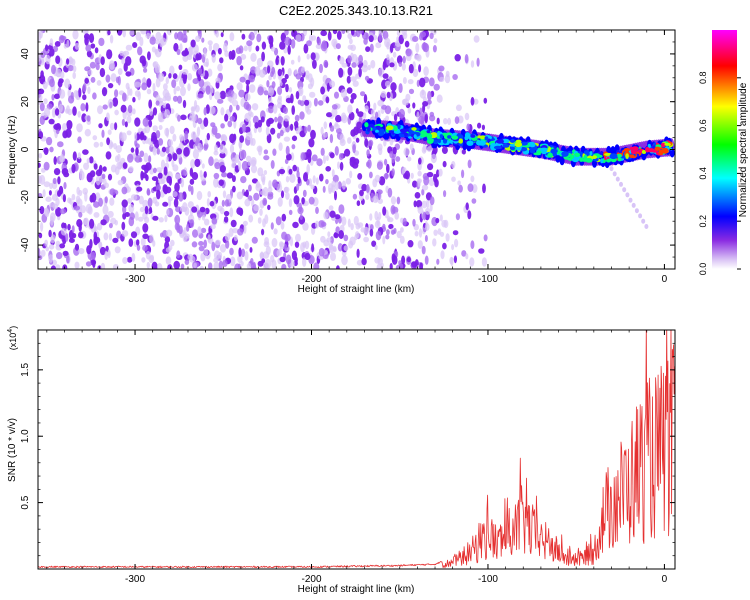 The width and height of the screenshot is (750, 600). What do you see at coordinates (12, 450) in the screenshot?
I see `snr-y-label: SNR (10 * v/v)` at bounding box center [12, 450].